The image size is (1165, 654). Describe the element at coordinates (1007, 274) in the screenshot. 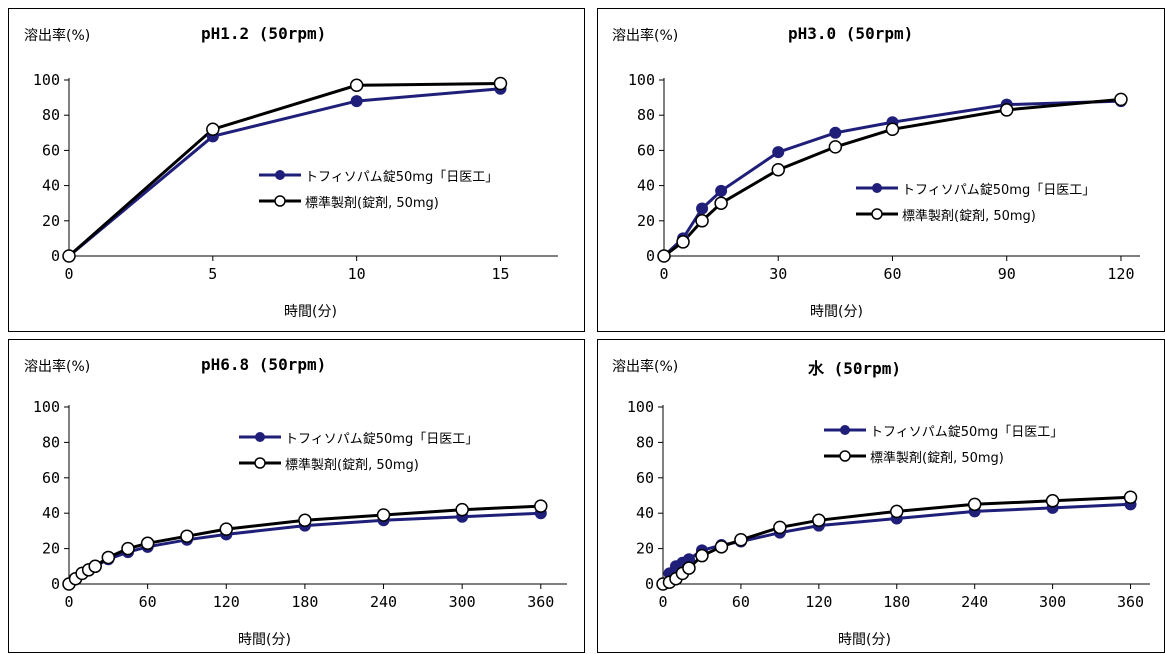

I see `x-tick-label: 90` at that location.